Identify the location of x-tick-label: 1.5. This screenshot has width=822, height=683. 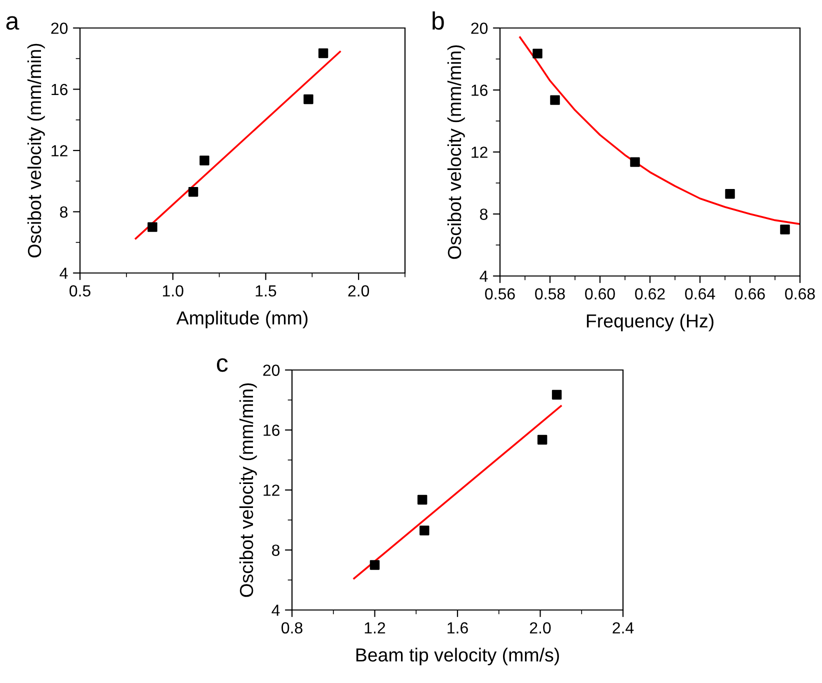
(266, 291).